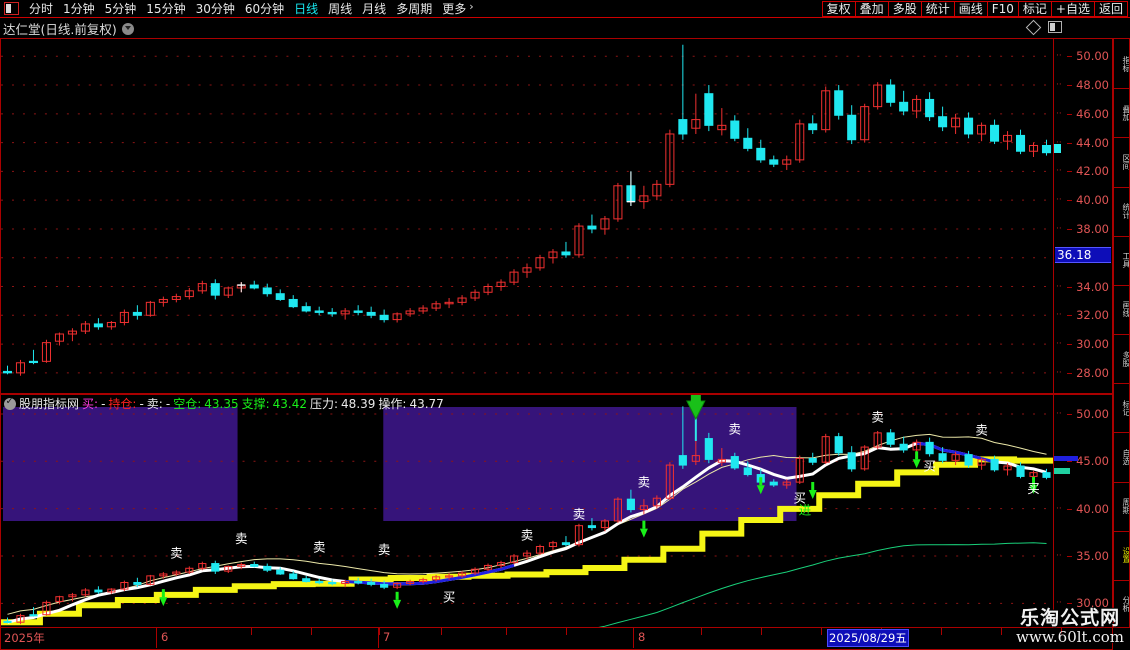 Image resolution: width=1130 pixels, height=650 pixels. What do you see at coordinates (414, 8) in the screenshot?
I see `period-tab-9: 多周期` at bounding box center [414, 8].